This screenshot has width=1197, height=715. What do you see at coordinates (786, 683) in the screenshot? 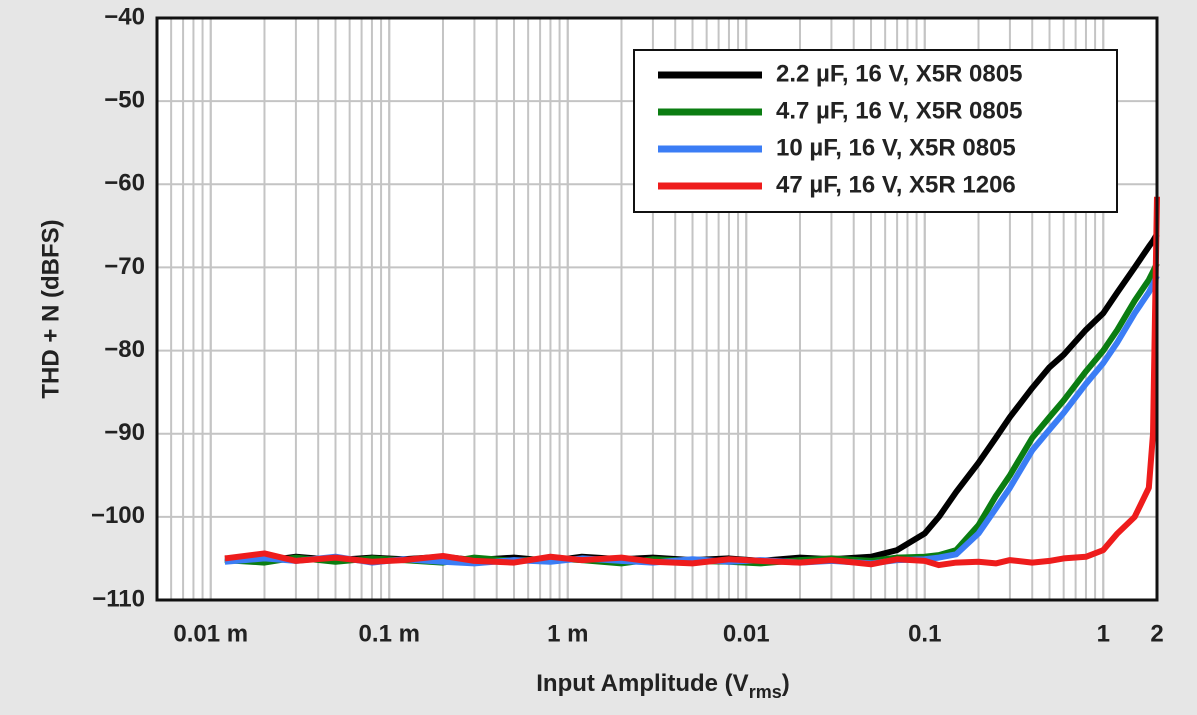
I see `x-label-end: )` at bounding box center [786, 683].